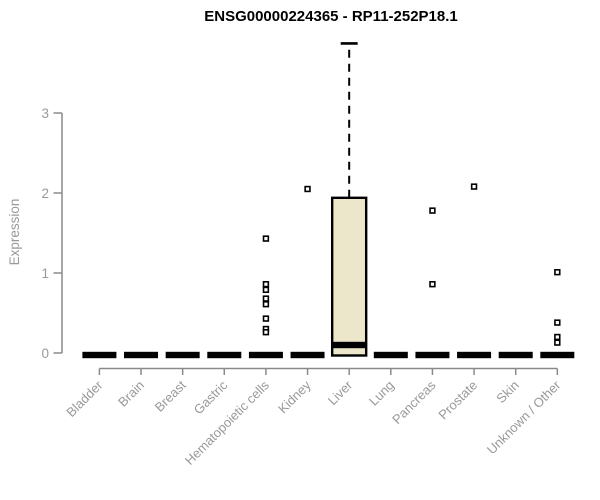 This screenshot has height=500, width=600. What do you see at coordinates (84, 398) in the screenshot?
I see `x-tick-label-bladder: Bladder` at bounding box center [84, 398].